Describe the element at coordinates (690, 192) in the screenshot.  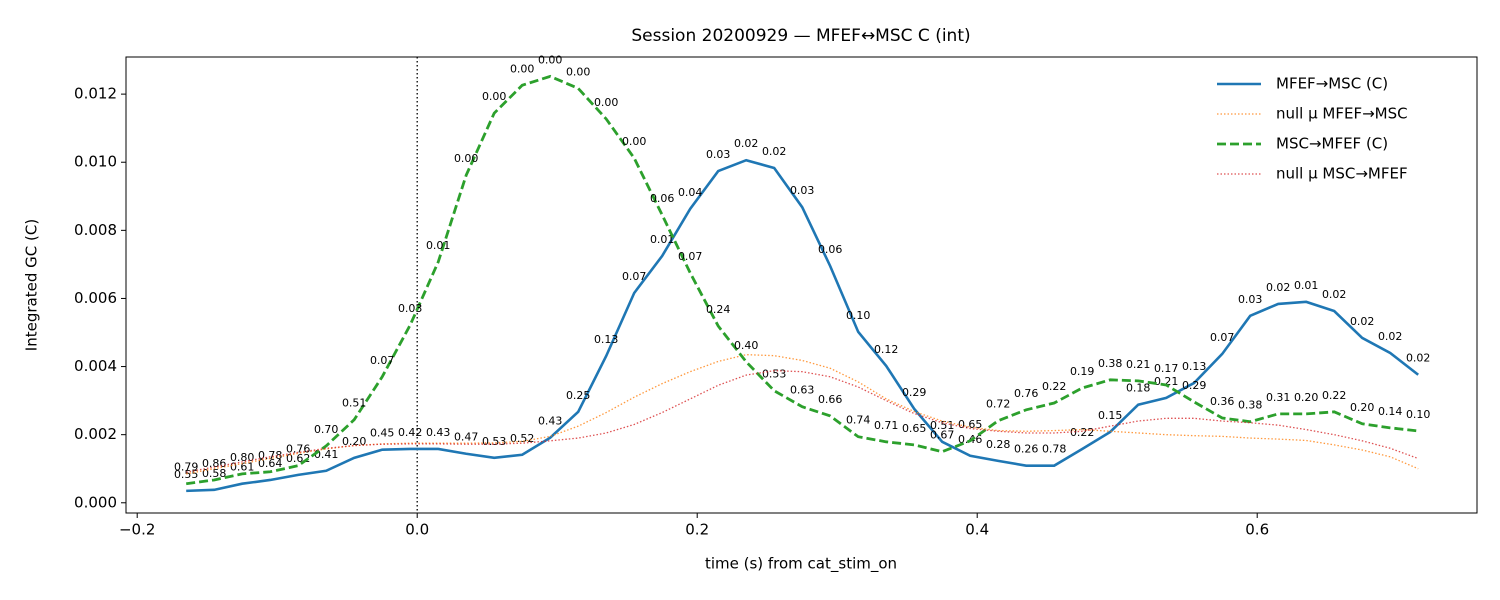
I see `p-value-label: 0.04` at that location.